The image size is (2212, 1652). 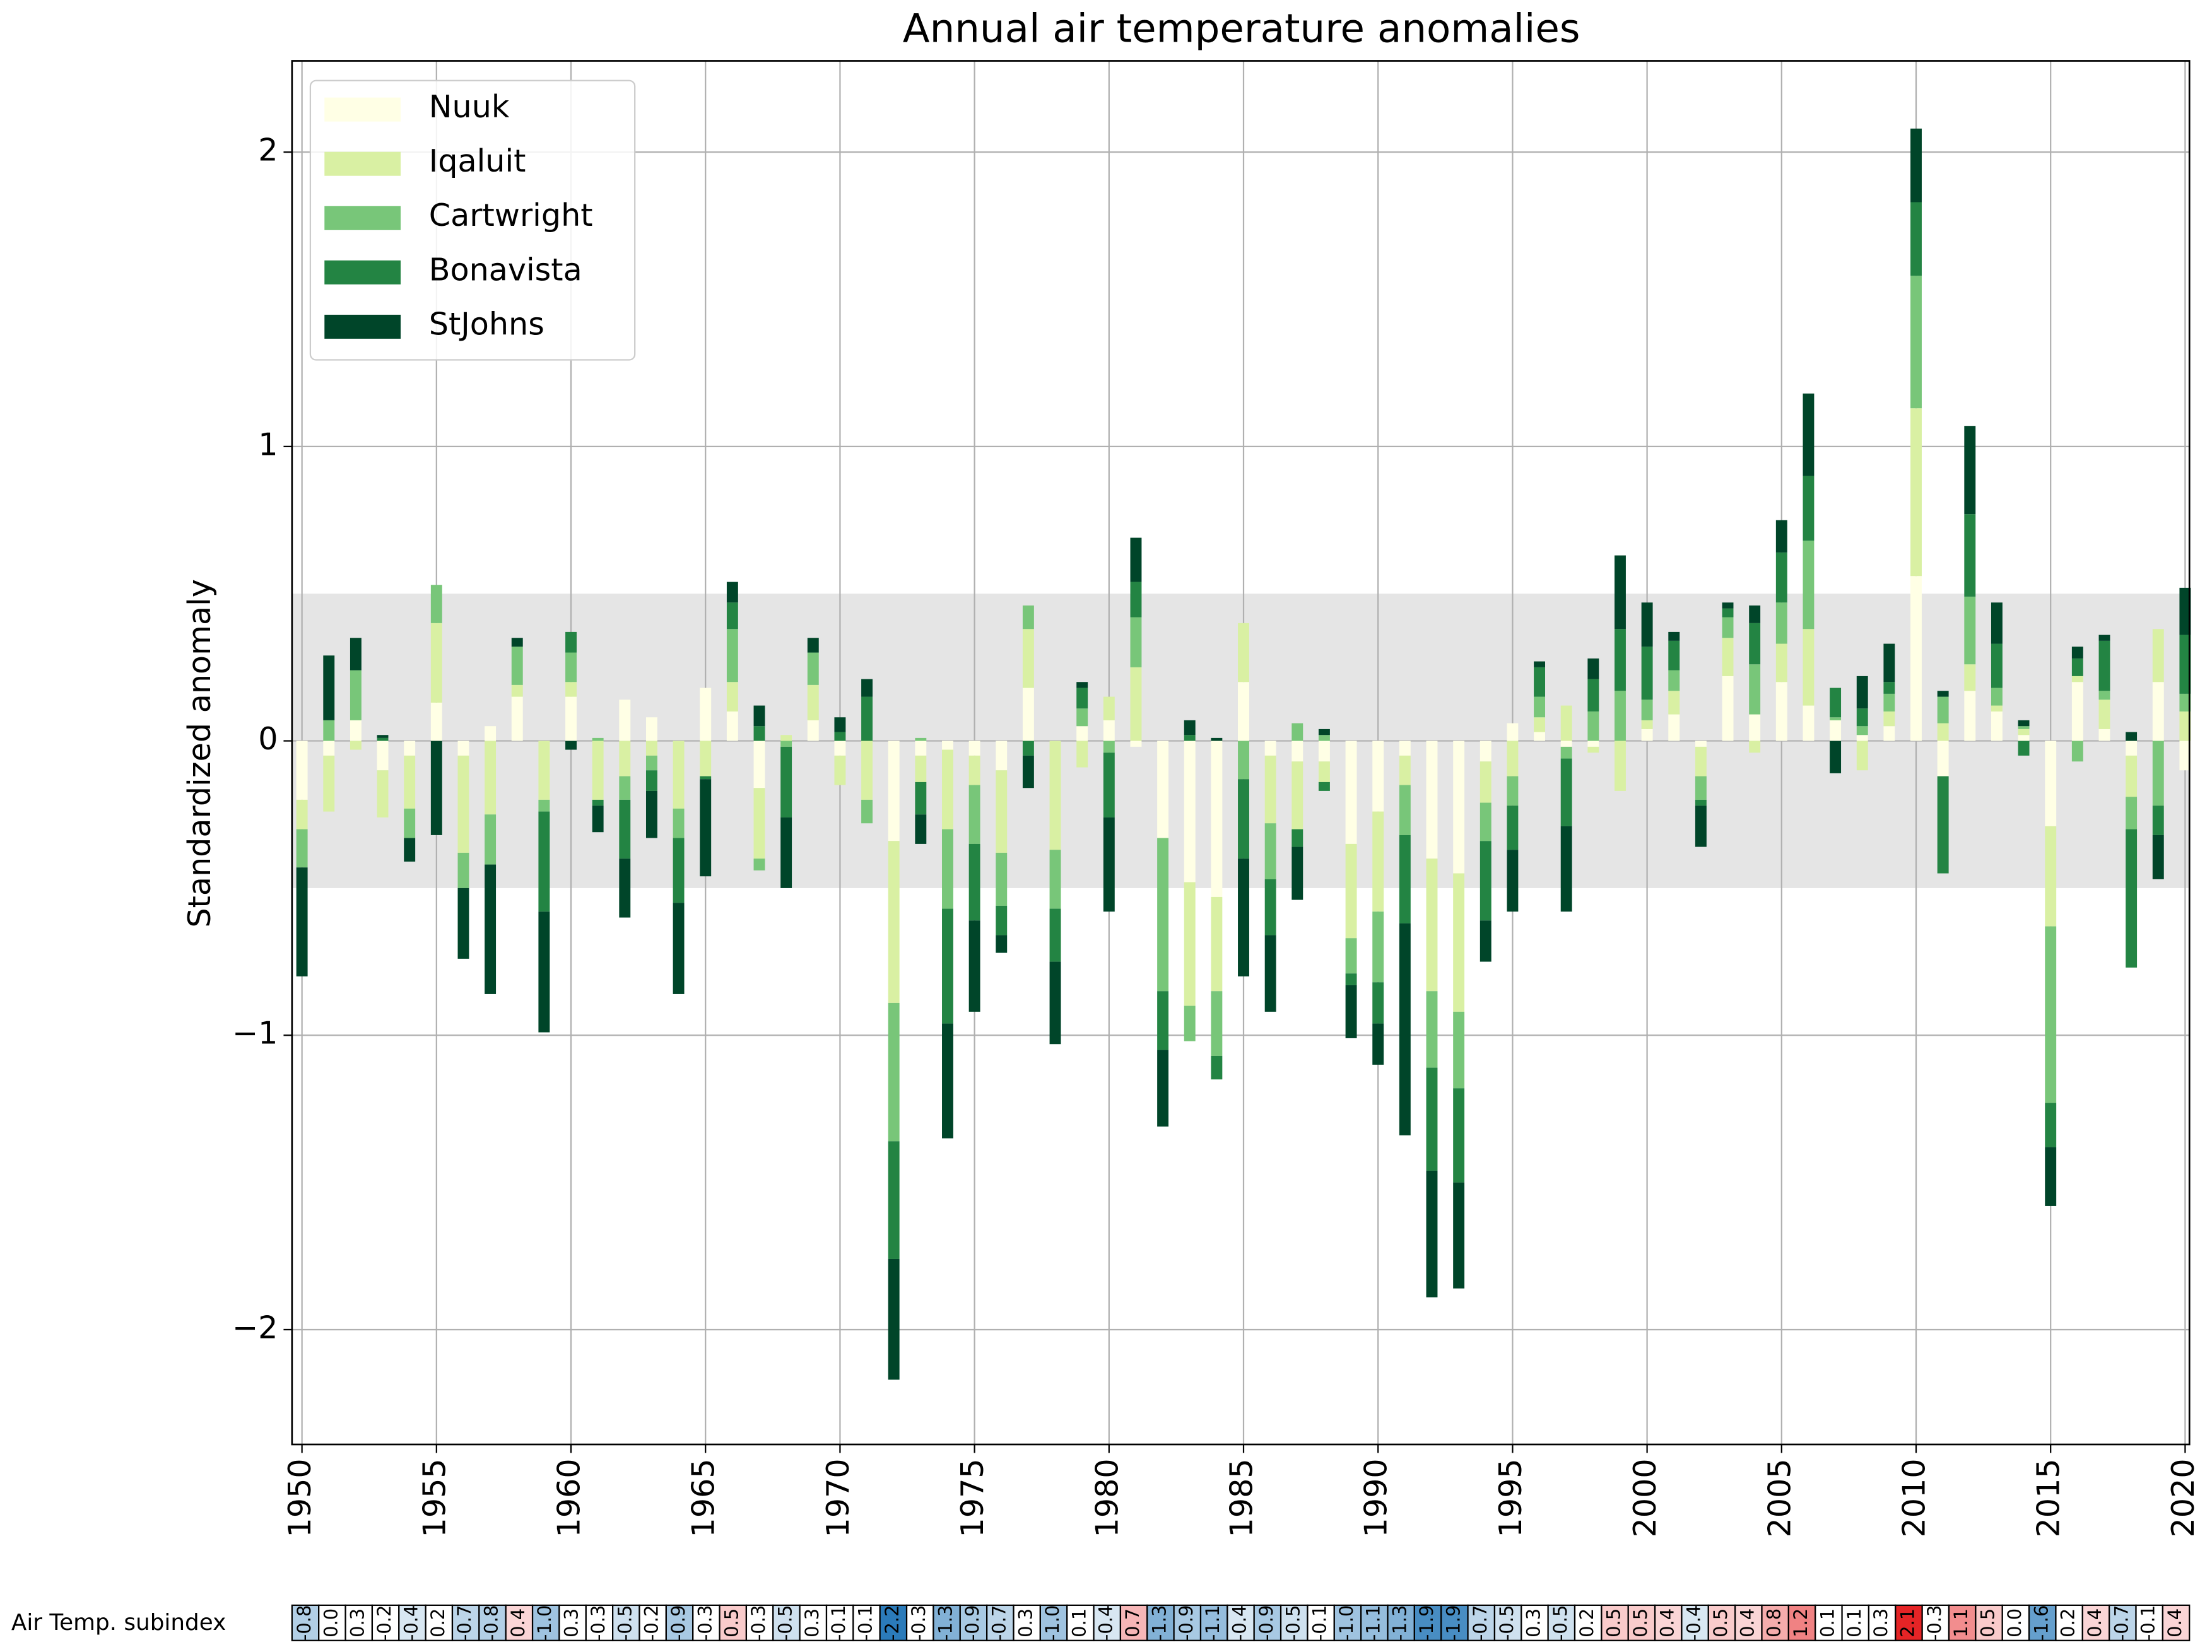 I want to click on x-tick-label: 1975, so click(x=972, y=1498).